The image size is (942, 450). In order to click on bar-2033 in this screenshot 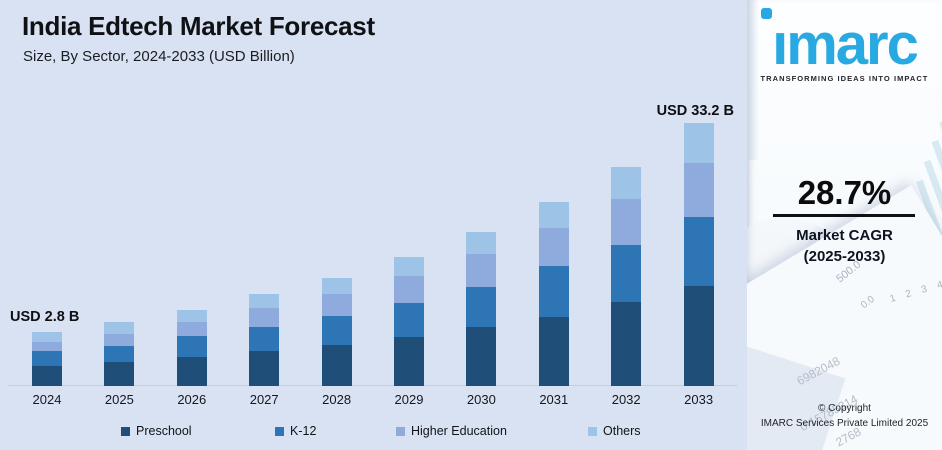, I will do `click(698, 254)`.